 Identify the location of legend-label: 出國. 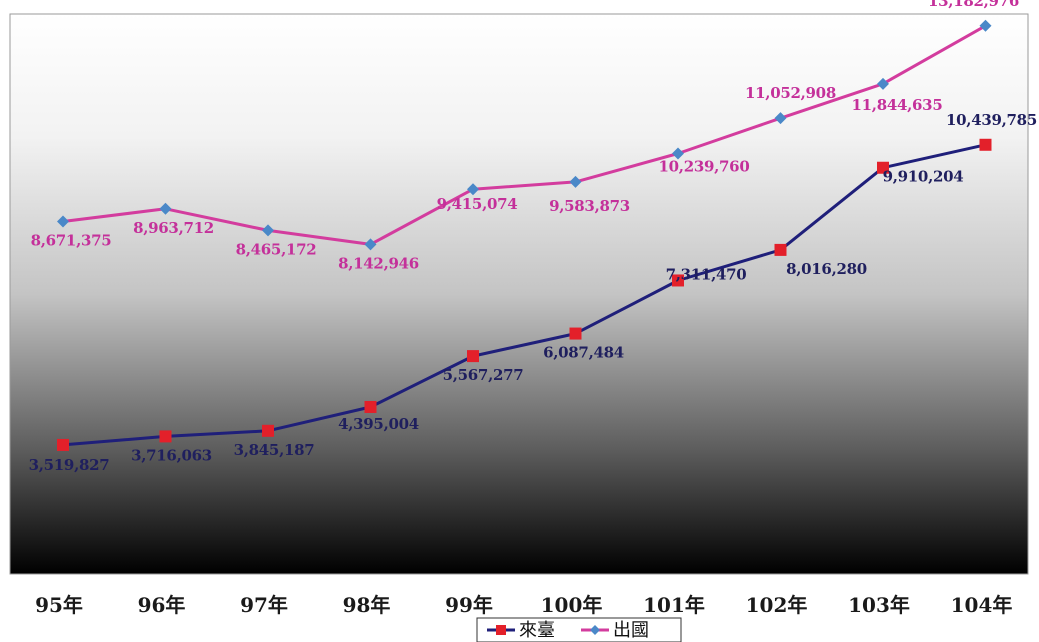
(631, 630).